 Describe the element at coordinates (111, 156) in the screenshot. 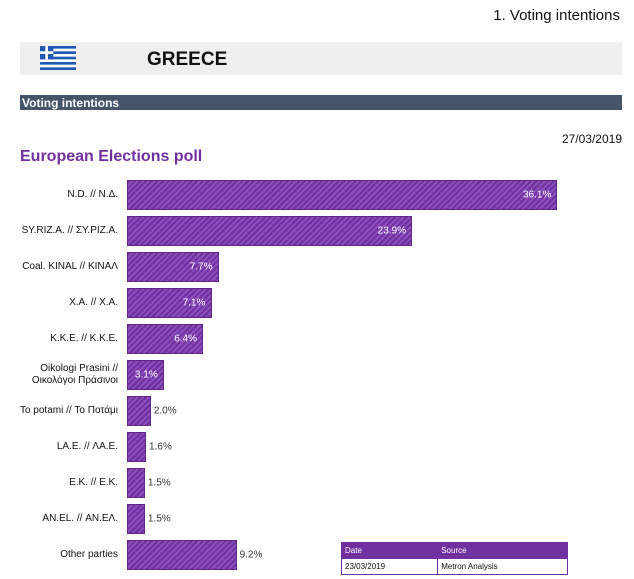

I see `chart-title: European Elections poll` at that location.